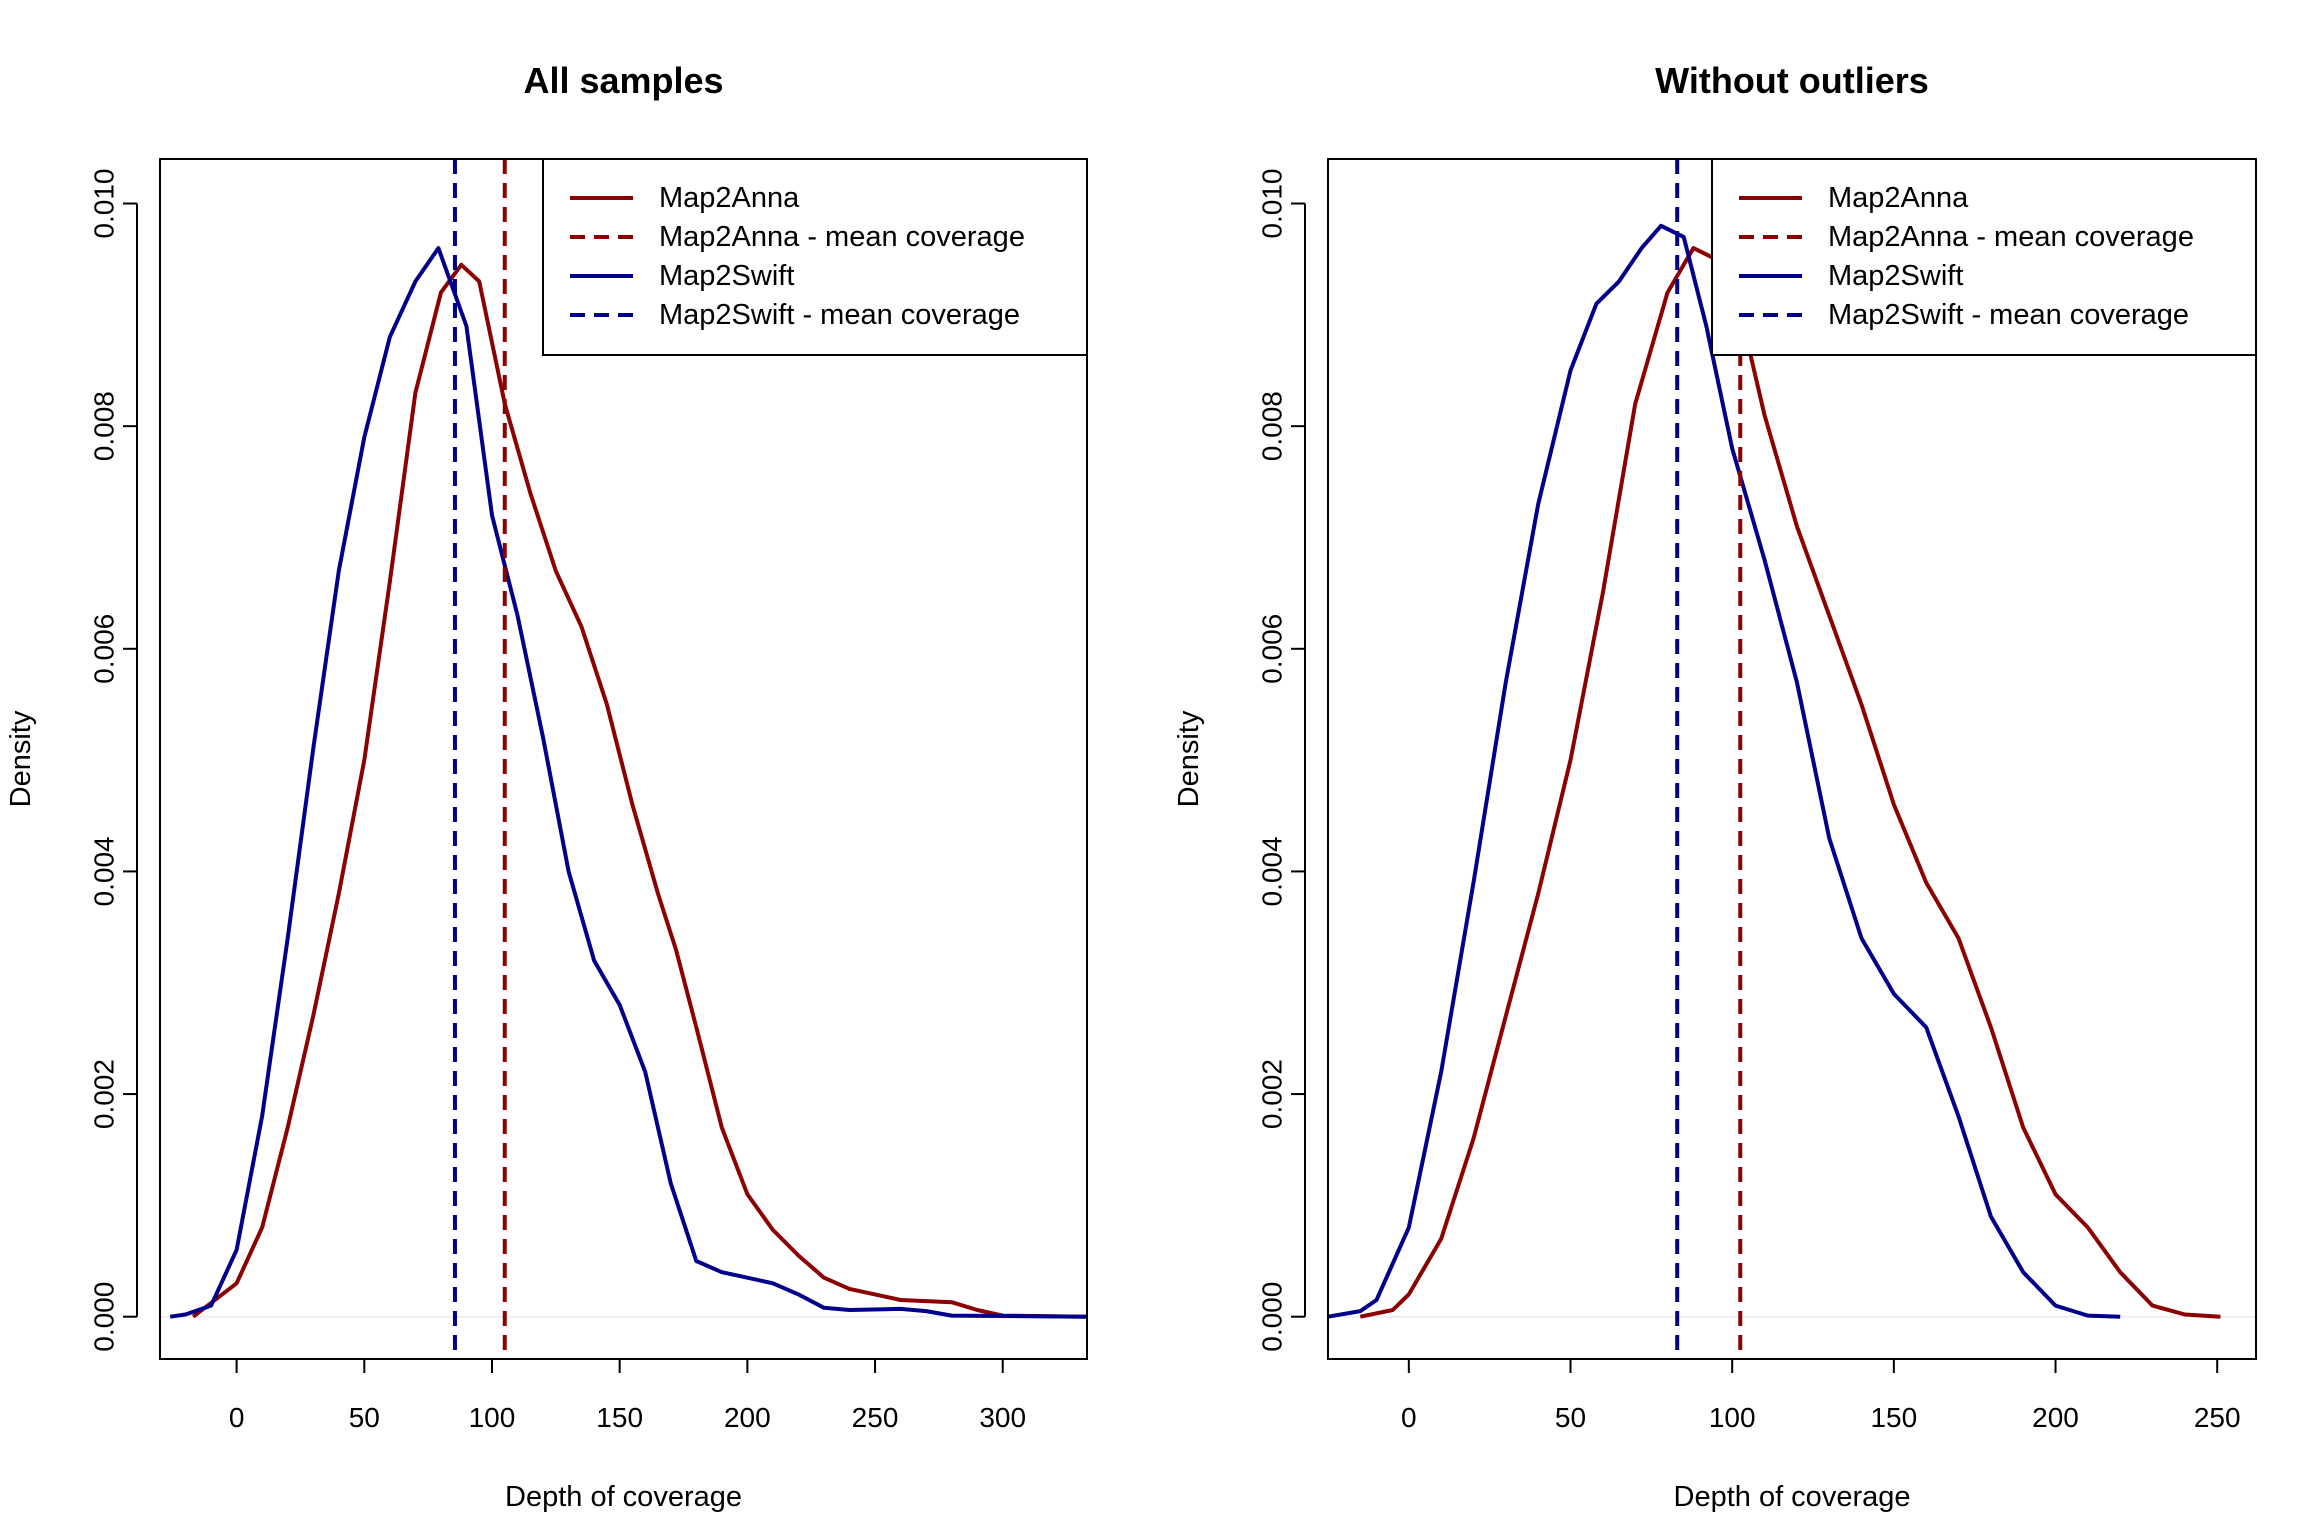  Describe the element at coordinates (1792, 80) in the screenshot. I see `chart-title: Without outliers` at that location.